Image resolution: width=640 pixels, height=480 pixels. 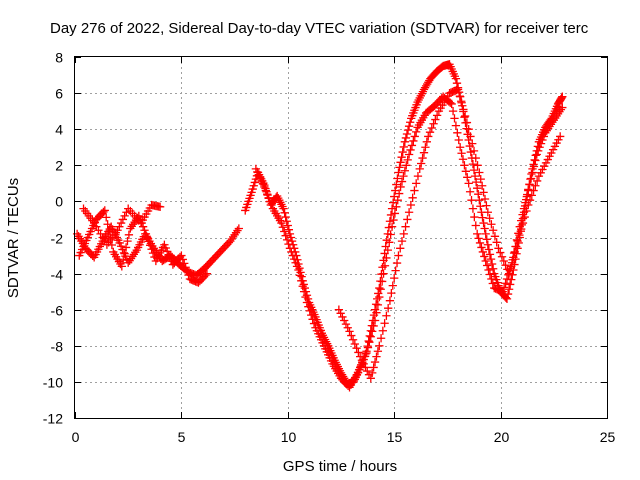 I want to click on x-tick-label: 15, so click(x=395, y=437).